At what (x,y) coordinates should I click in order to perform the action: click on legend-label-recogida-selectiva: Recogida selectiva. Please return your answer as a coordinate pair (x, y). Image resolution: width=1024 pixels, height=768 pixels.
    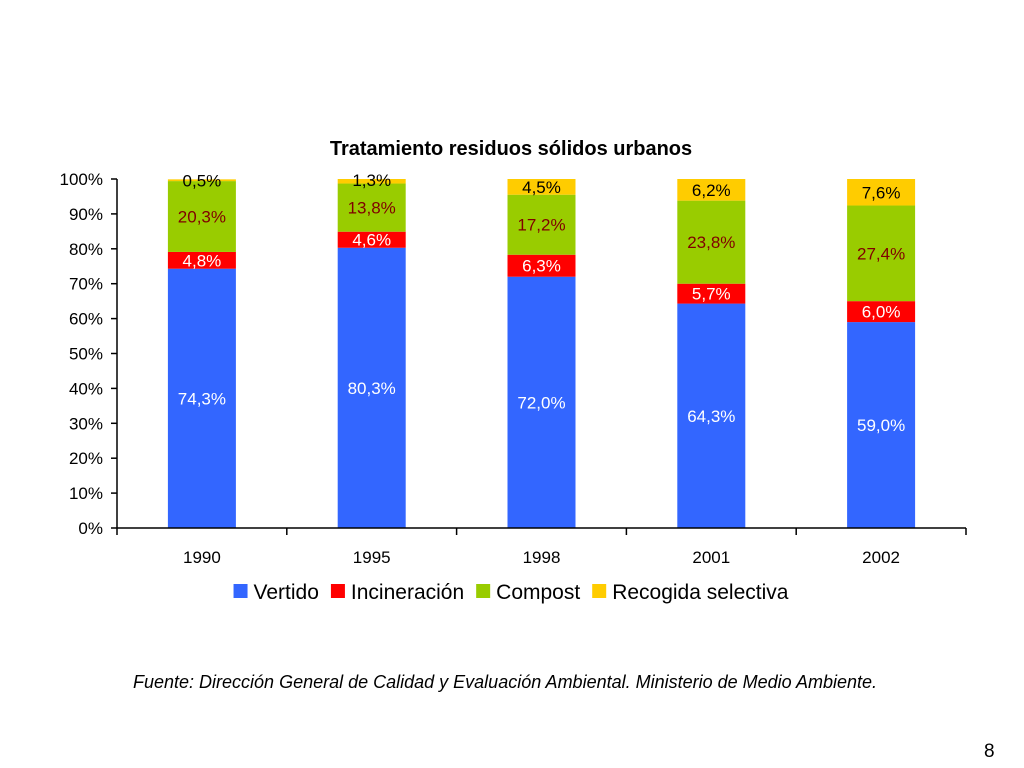
    Looking at the image, I should click on (700, 592).